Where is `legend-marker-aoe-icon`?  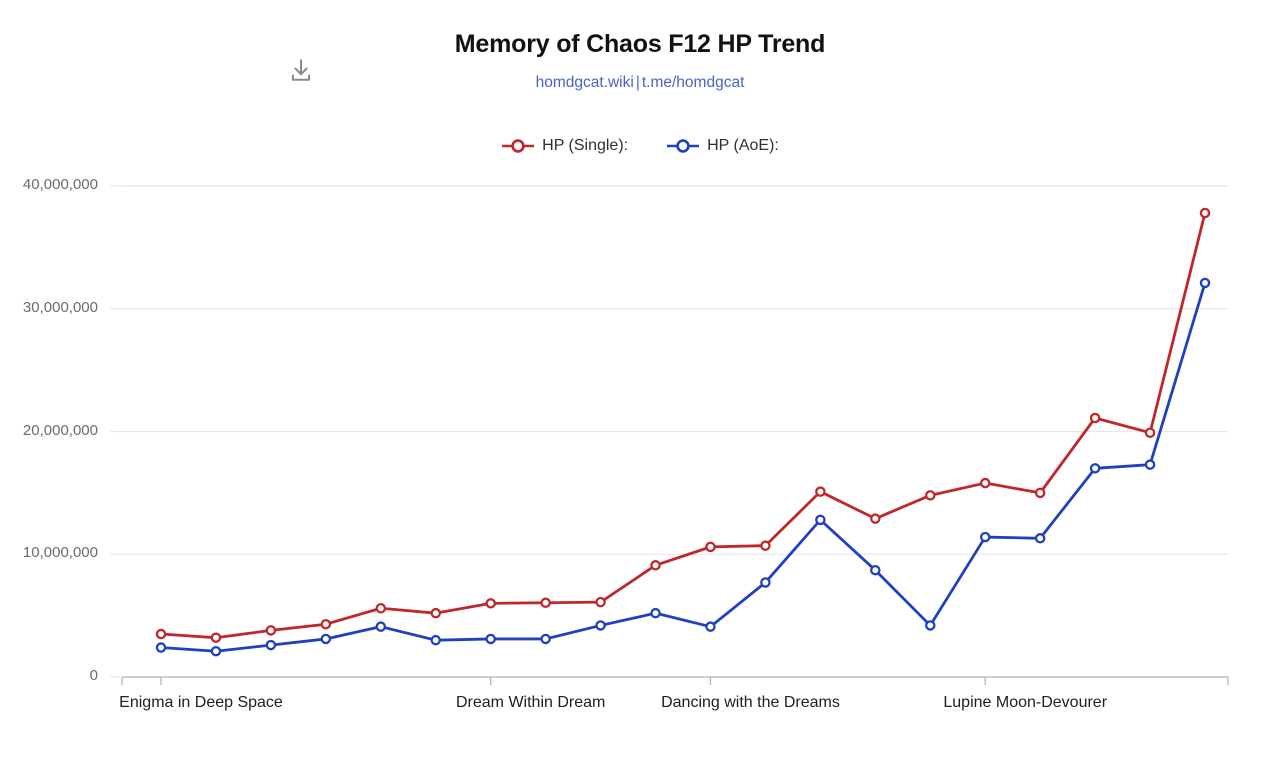 legend-marker-aoe-icon is located at coordinates (683, 146).